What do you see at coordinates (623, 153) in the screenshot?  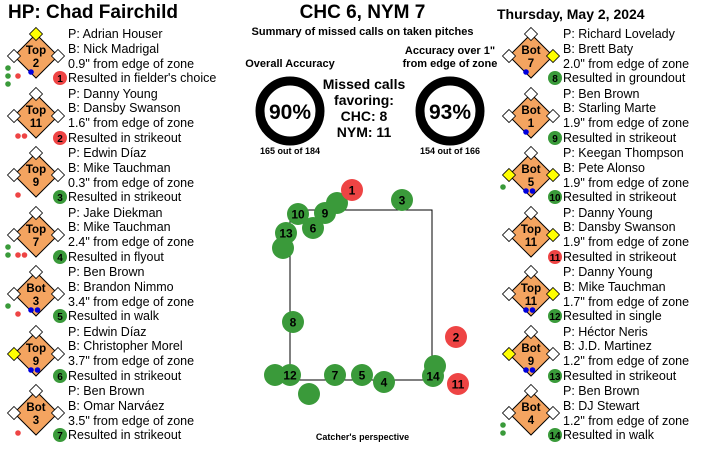 I see `call-pitcher: P: Keegan Thompson` at bounding box center [623, 153].